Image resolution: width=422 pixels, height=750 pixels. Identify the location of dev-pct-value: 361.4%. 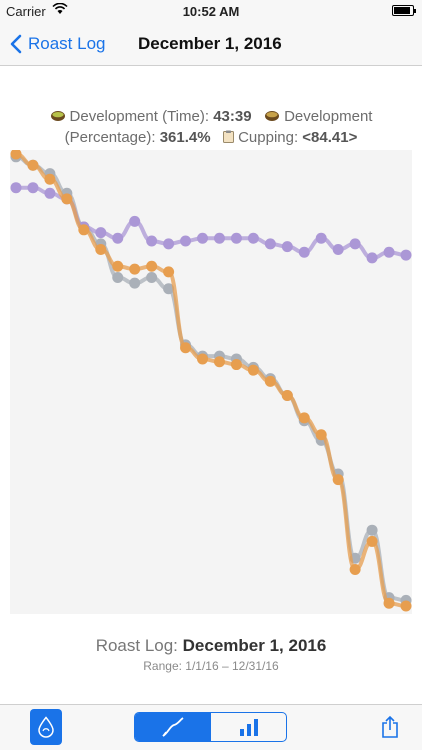
(185, 137).